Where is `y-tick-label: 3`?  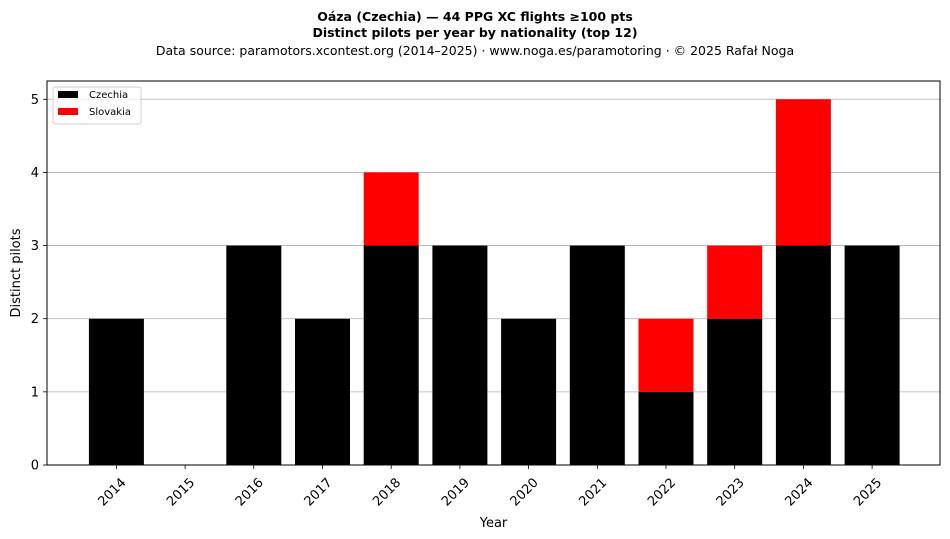 y-tick-label: 3 is located at coordinates (35, 246).